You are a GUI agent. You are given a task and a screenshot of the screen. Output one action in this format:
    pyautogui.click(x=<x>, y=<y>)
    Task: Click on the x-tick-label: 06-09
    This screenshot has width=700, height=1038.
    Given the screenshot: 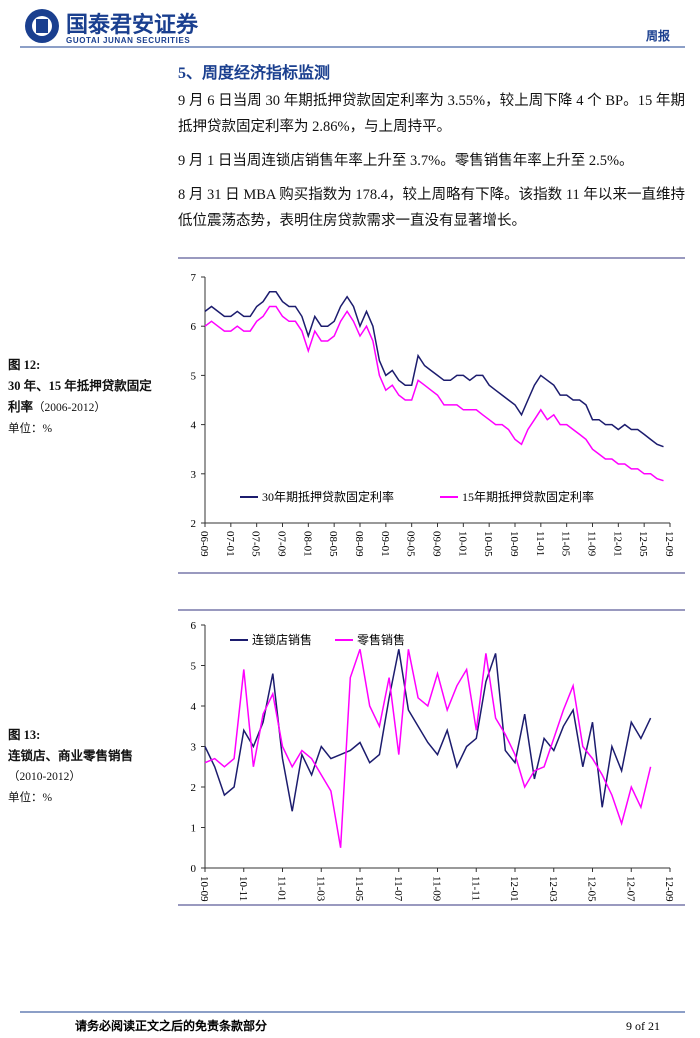 What is the action you would take?
    pyautogui.click(x=204, y=544)
    